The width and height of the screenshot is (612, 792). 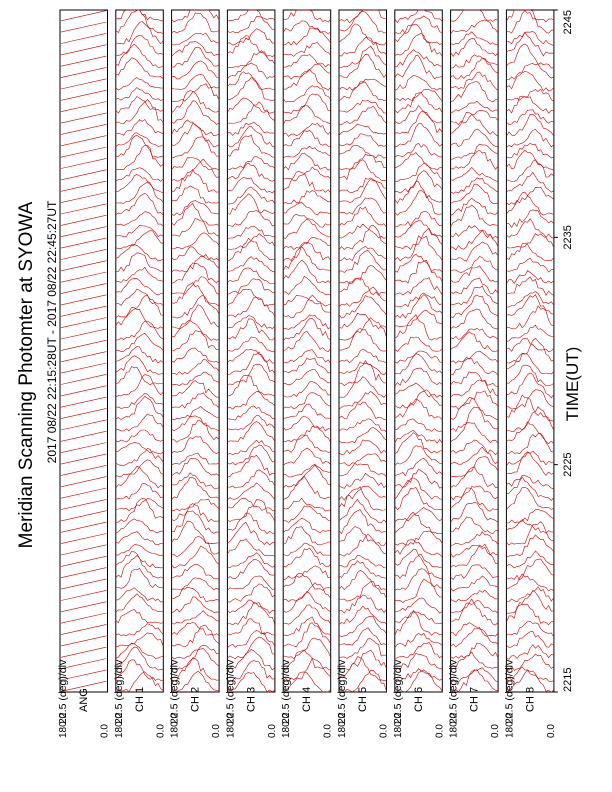 I want to click on panel-scale-label: 22.5 (deg)/div, so click(x=454, y=691).